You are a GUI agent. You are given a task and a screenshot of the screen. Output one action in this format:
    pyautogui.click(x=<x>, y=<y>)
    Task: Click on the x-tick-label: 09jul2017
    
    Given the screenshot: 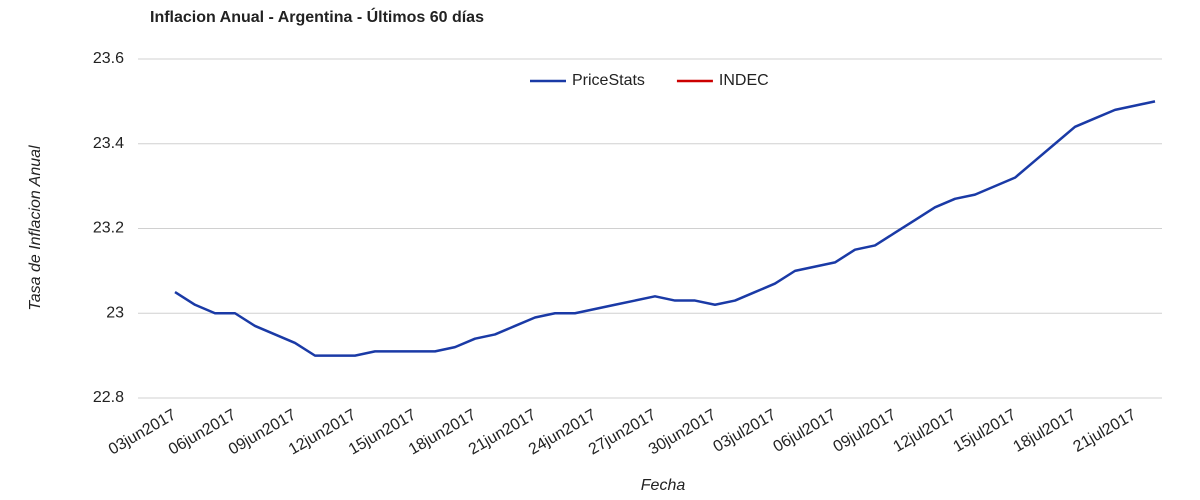 What is the action you would take?
    pyautogui.click(x=865, y=430)
    